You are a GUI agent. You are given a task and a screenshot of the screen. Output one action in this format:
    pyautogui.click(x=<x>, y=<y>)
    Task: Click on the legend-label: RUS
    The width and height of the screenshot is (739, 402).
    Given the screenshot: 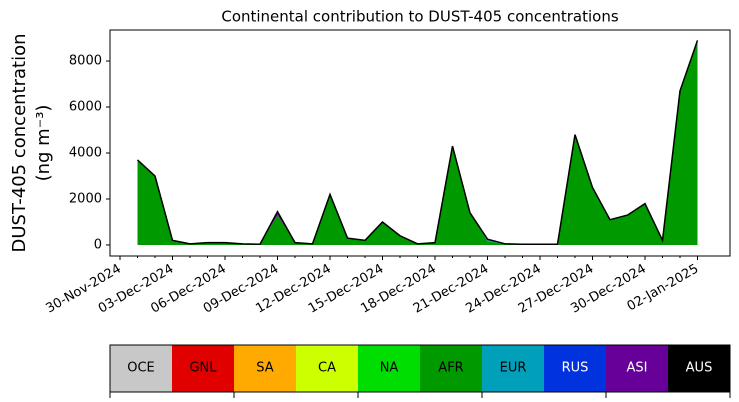 What is the action you would take?
    pyautogui.click(x=575, y=368)
    